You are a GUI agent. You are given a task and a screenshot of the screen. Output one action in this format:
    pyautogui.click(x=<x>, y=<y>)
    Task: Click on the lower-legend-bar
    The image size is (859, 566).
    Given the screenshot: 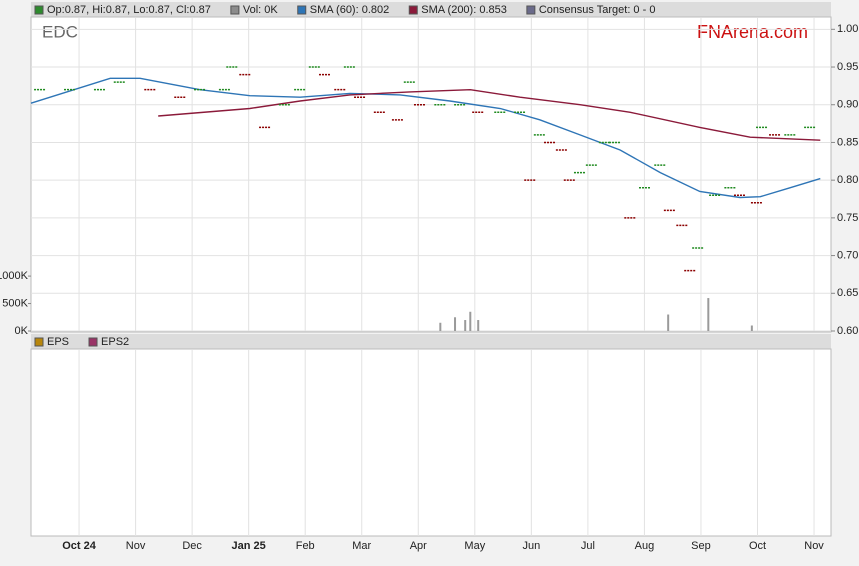 What is the action you would take?
    pyautogui.click(x=431, y=341)
    